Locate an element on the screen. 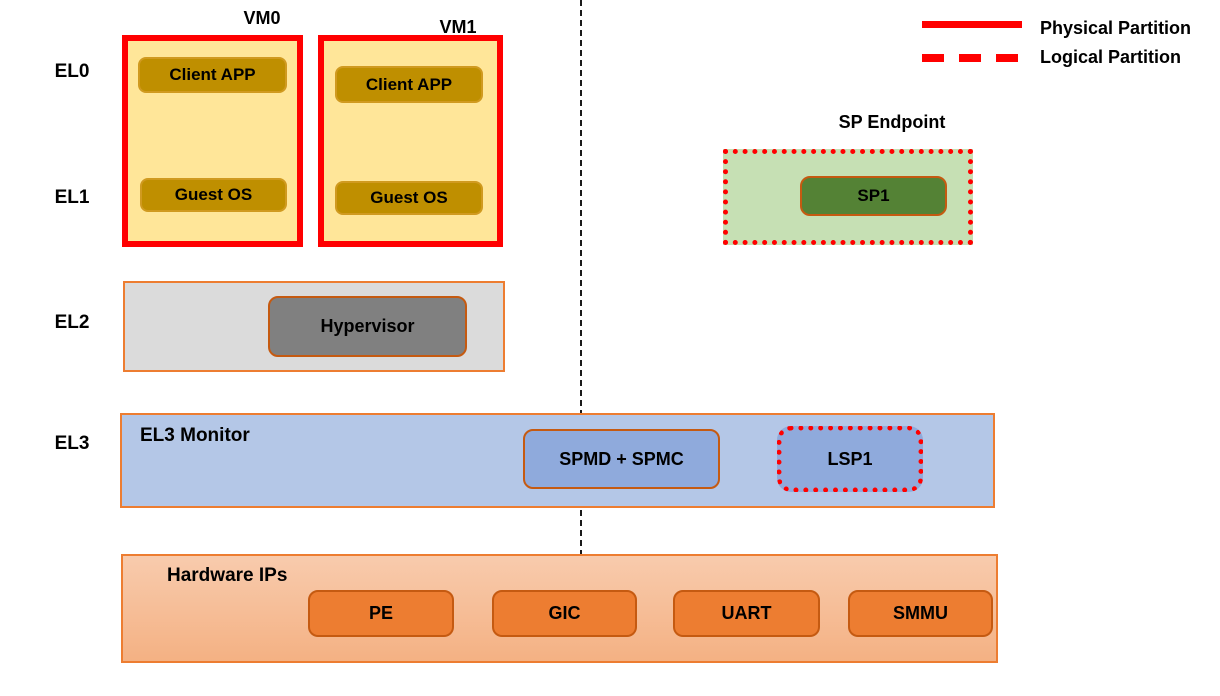  el1-label: EL1 is located at coordinates (72, 197).